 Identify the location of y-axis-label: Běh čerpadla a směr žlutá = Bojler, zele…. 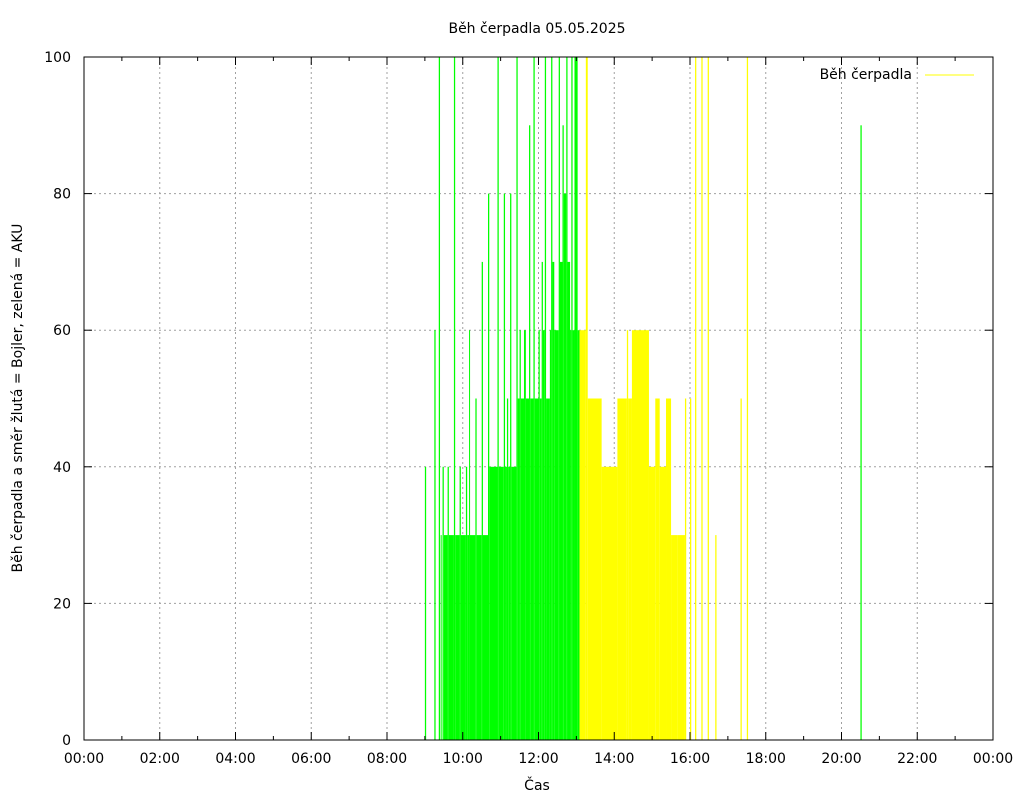
(18, 398).